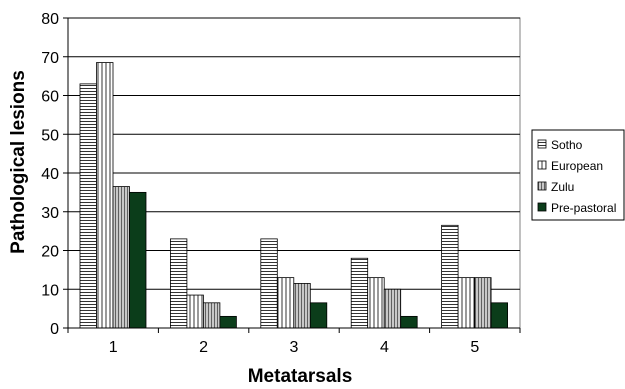 The image size is (625, 389). What do you see at coordinates (542, 165) in the screenshot?
I see `legend-swatch-european` at bounding box center [542, 165].